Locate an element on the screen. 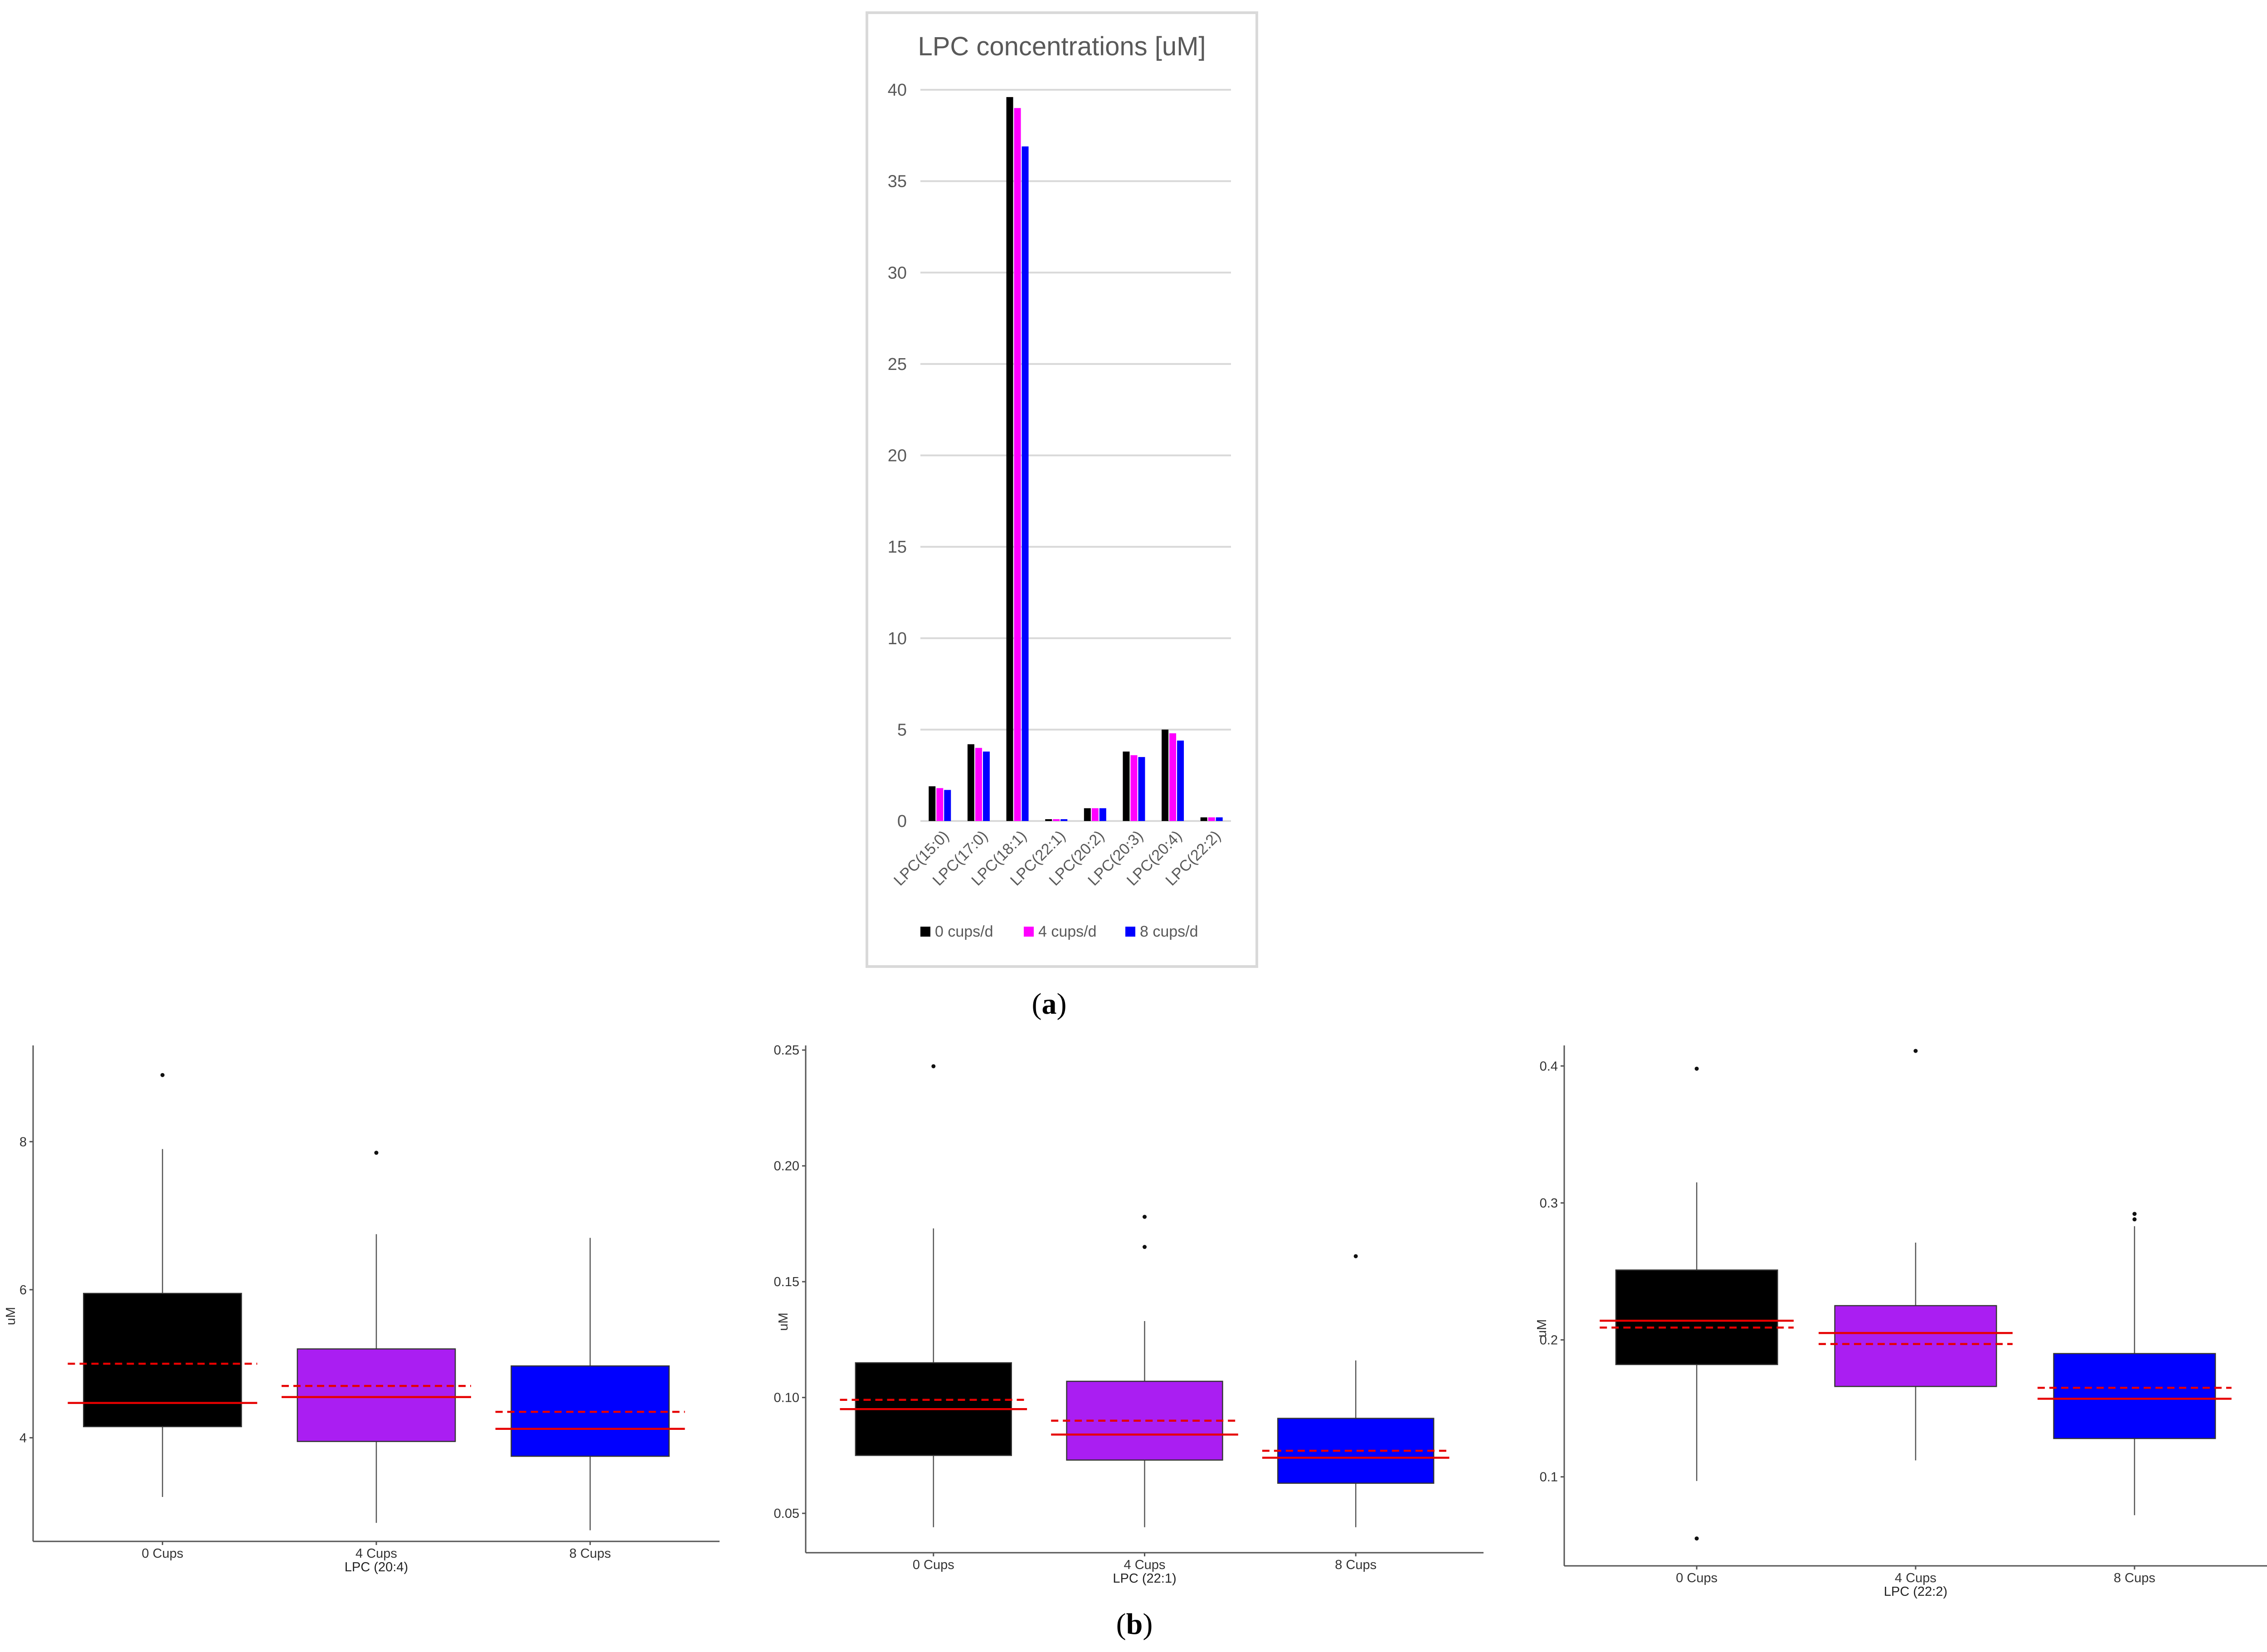 The width and height of the screenshot is (2267, 1652). bar-LPC(22:2)-4 cups/d is located at coordinates (1212, 819).